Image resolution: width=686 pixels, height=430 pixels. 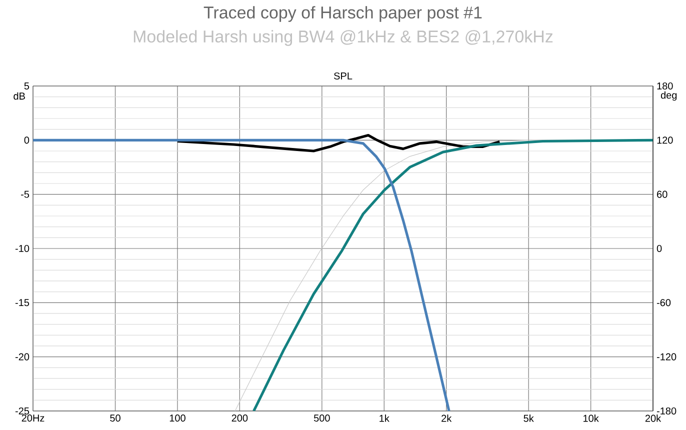 What do you see at coordinates (22, 356) in the screenshot?
I see `y-tick-label: -20` at bounding box center [22, 356].